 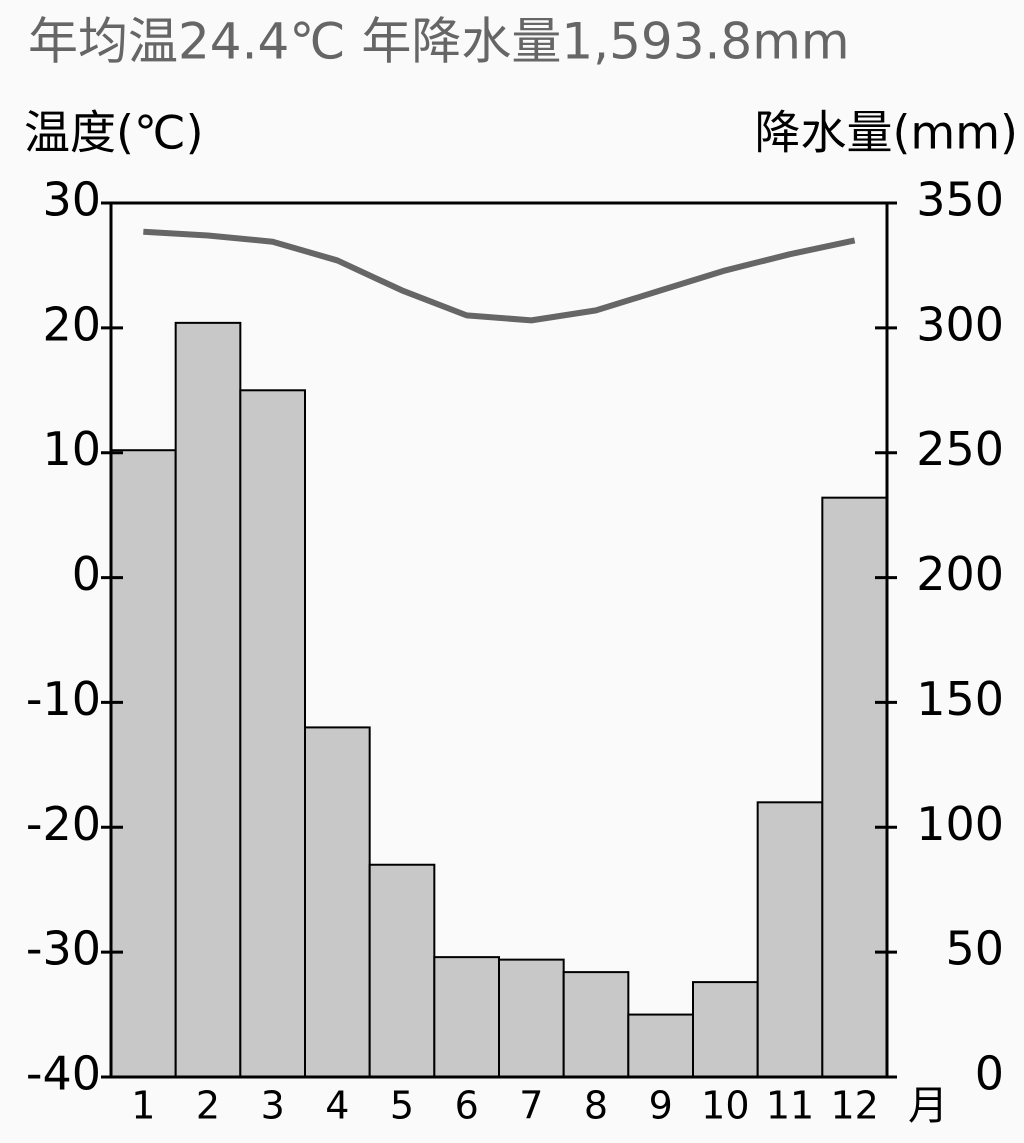 What do you see at coordinates (661, 1106) in the screenshot?
I see `x-tick-label: 9` at bounding box center [661, 1106].